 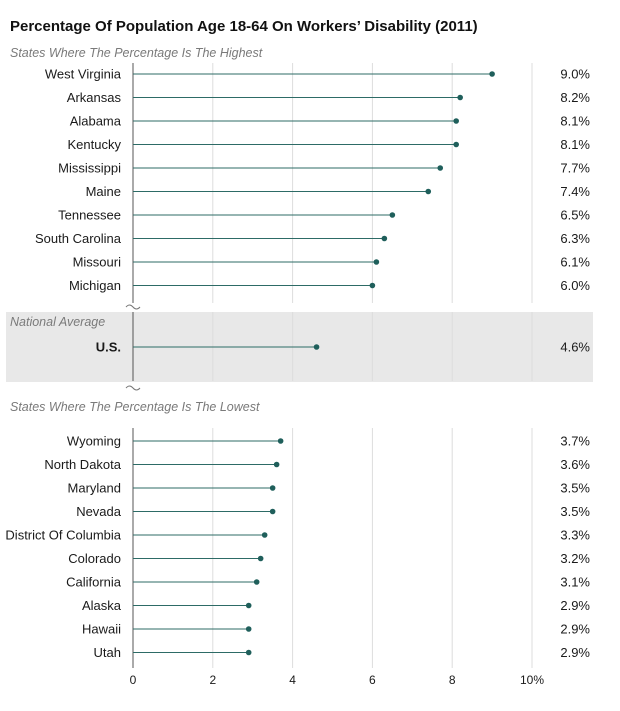 I want to click on data-row: Kentucky 8.1%, so click(x=329, y=144).